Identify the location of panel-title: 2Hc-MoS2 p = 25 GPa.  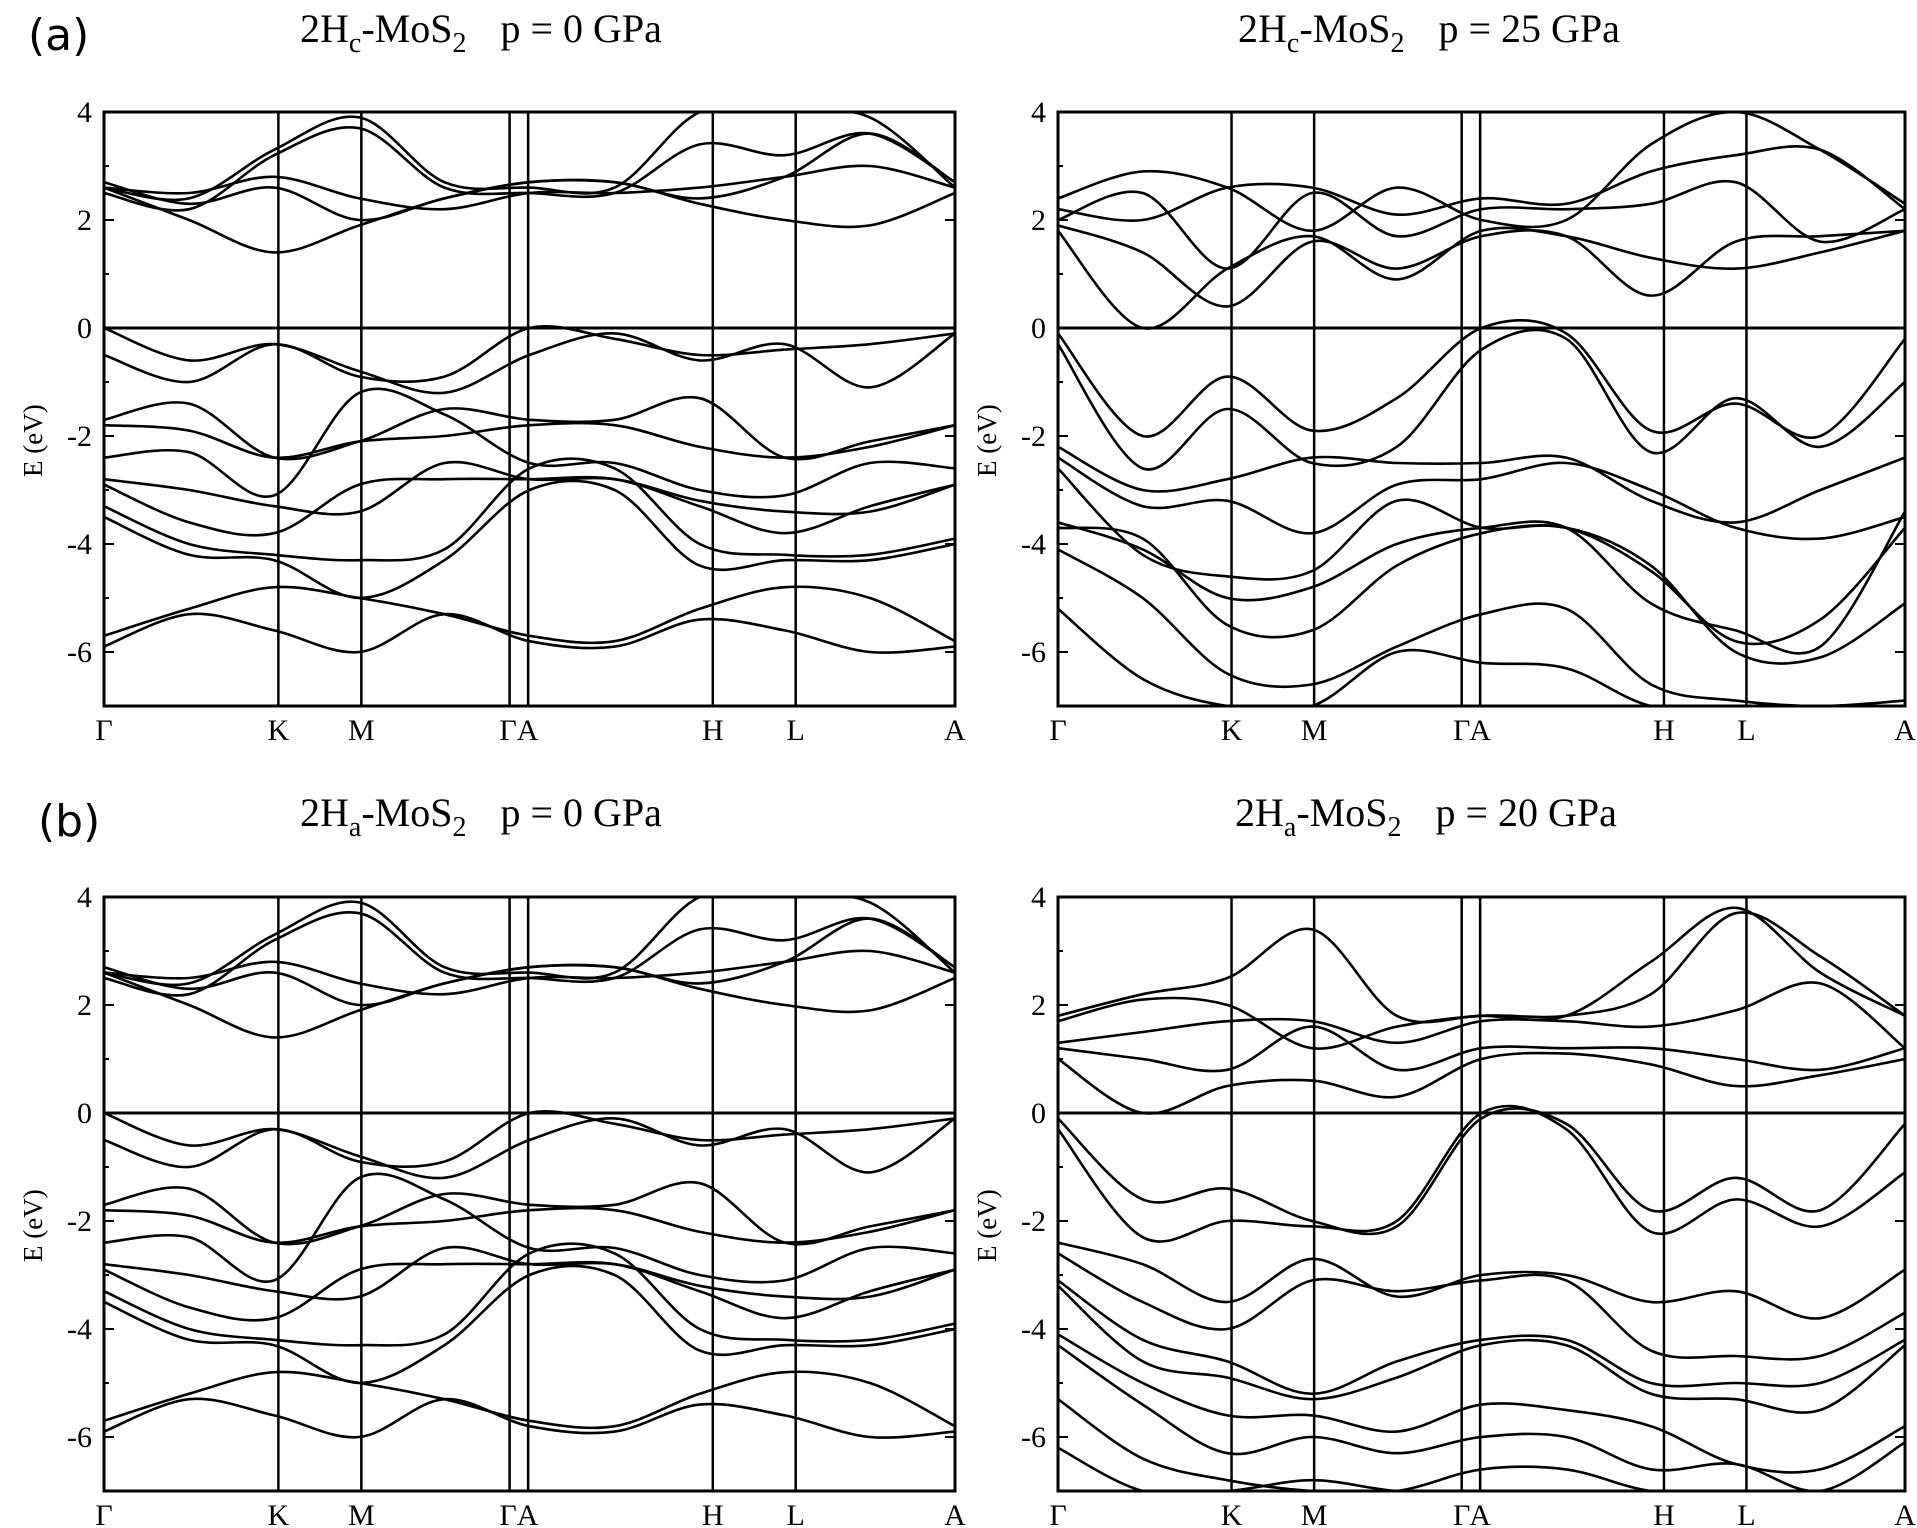
(1429, 32).